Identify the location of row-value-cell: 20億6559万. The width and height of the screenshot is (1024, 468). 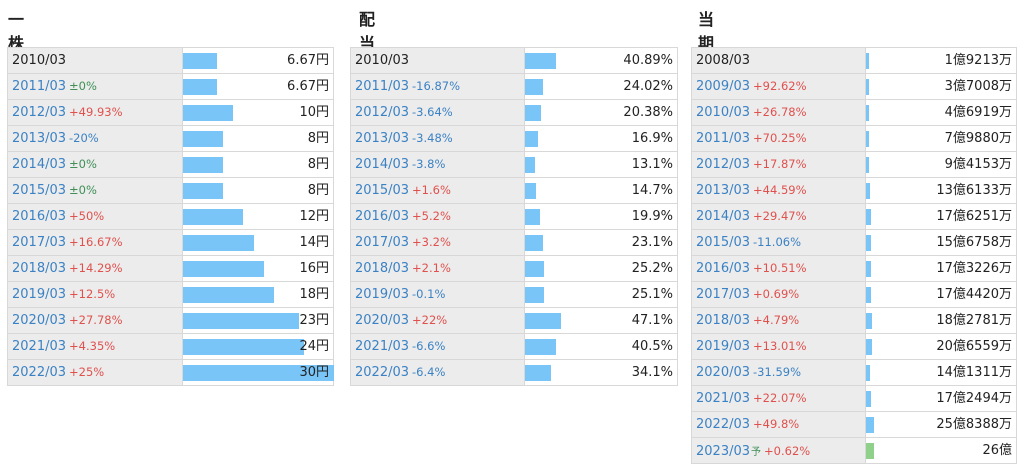
(941, 346).